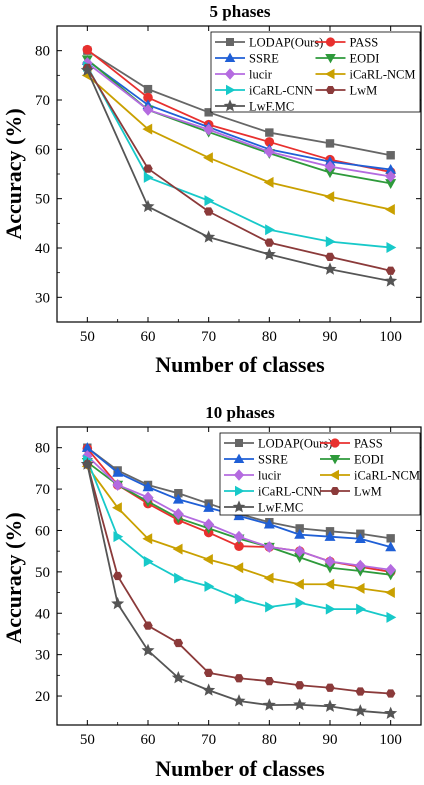 The image size is (424, 785). I want to click on legend-entry: iCaRL-NCM, so click(383, 75).